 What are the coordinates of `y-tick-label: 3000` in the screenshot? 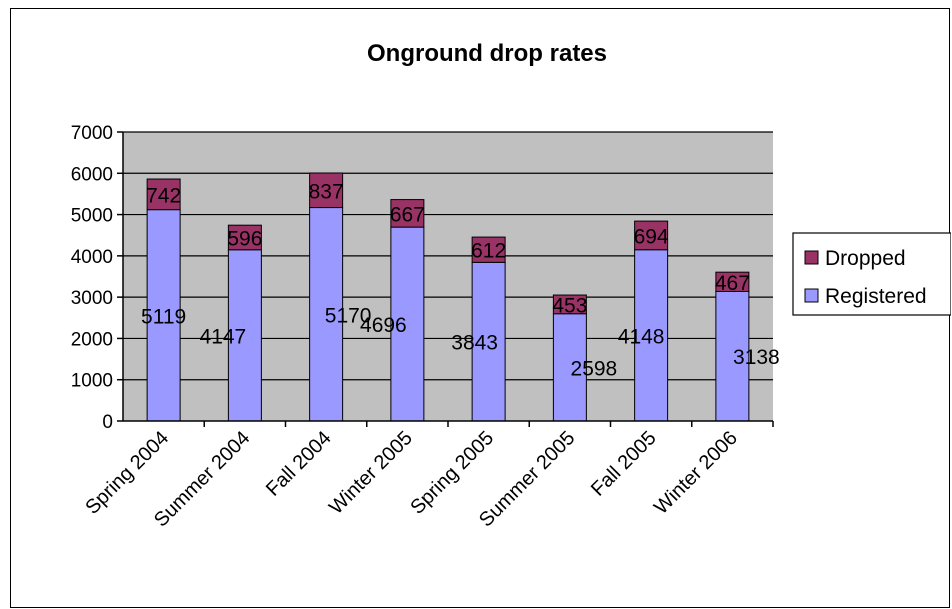 It's located at (92, 298).